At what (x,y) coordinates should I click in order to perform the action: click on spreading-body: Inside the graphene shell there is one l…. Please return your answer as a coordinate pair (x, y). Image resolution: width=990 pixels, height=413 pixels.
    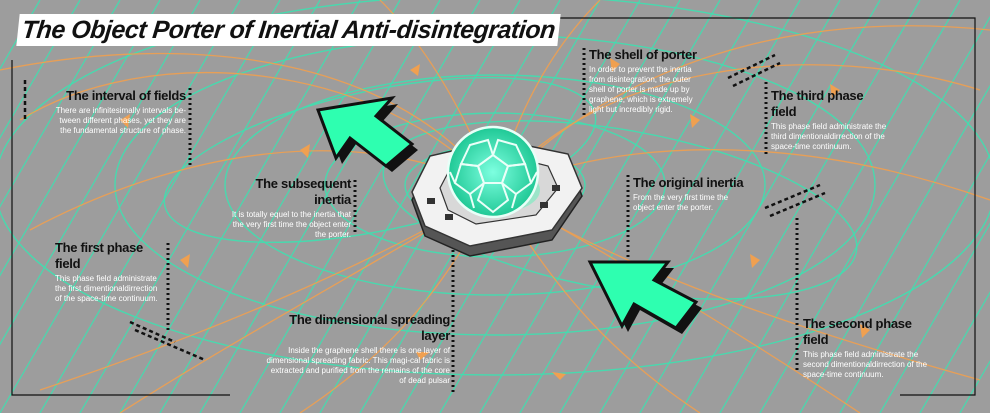
    Looking at the image, I should click on (358, 365).